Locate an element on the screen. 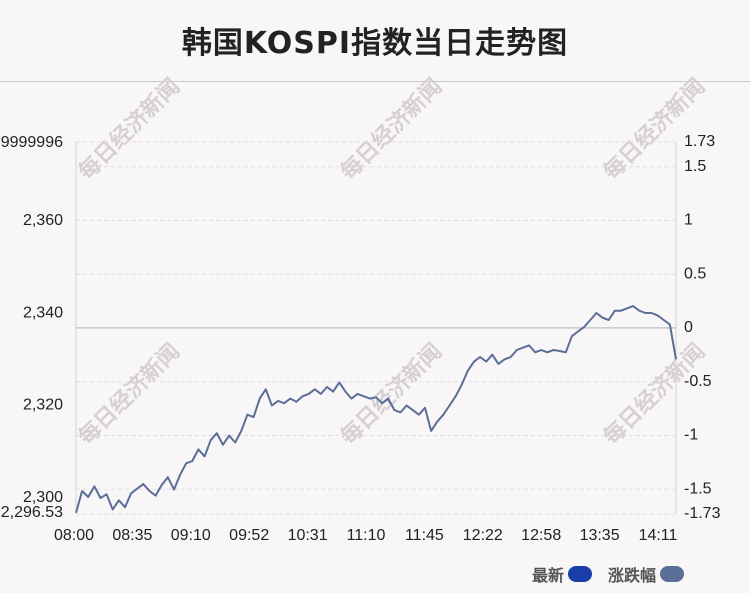 Image resolution: width=750 pixels, height=593 pixels. x-tick-label-3: 09:52 is located at coordinates (249, 535).